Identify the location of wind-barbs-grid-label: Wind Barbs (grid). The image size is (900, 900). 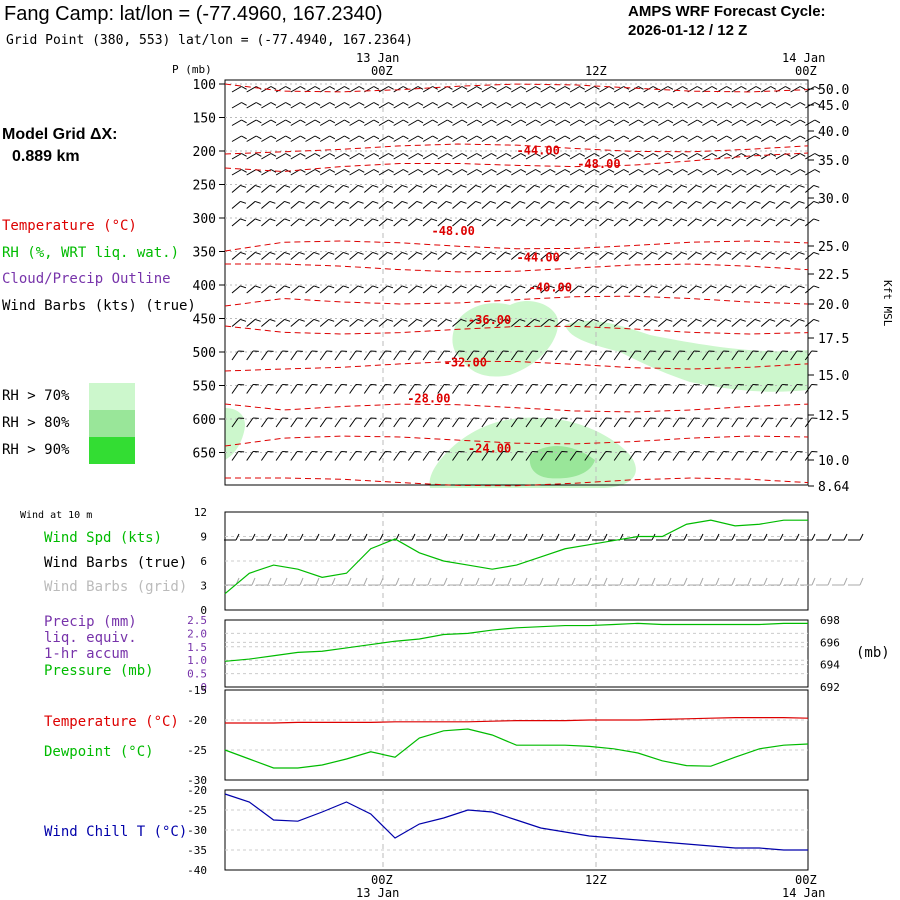
(116, 587).